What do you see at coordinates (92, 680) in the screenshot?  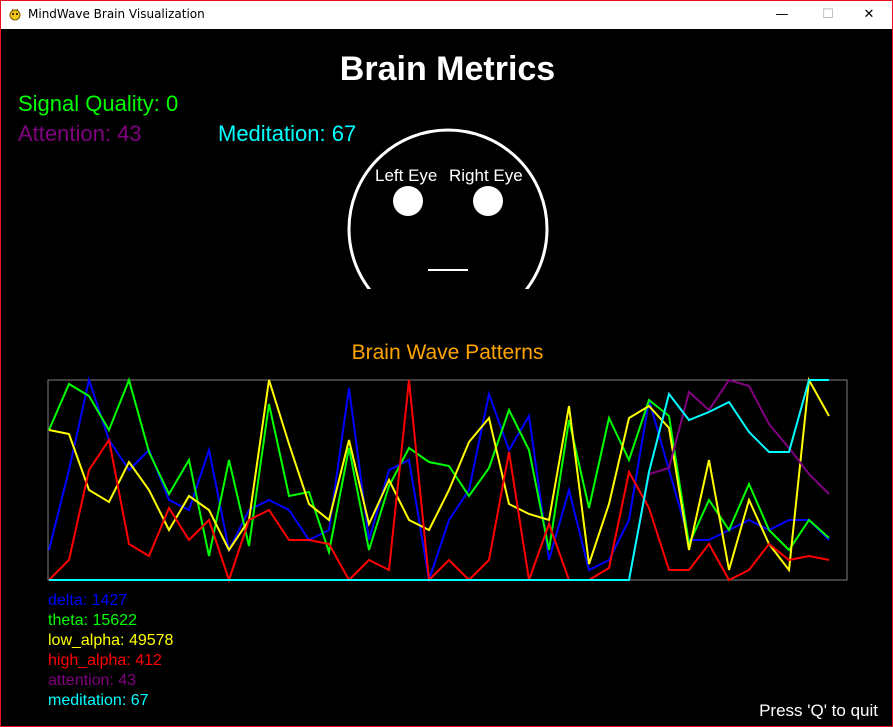 I see `legend-attention: attention: 43` at bounding box center [92, 680].